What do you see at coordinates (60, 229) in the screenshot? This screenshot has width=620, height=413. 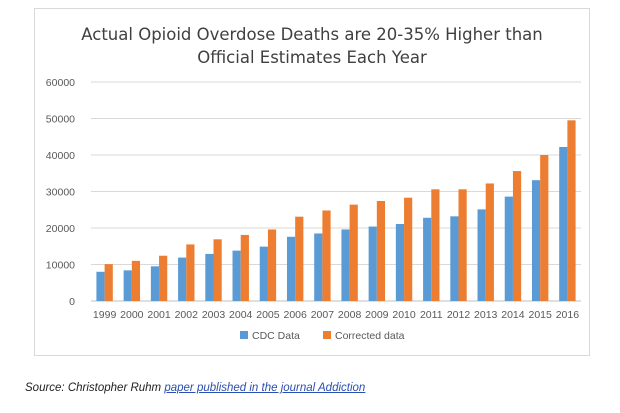 I see `y-tick-label: 20000` at bounding box center [60, 229].